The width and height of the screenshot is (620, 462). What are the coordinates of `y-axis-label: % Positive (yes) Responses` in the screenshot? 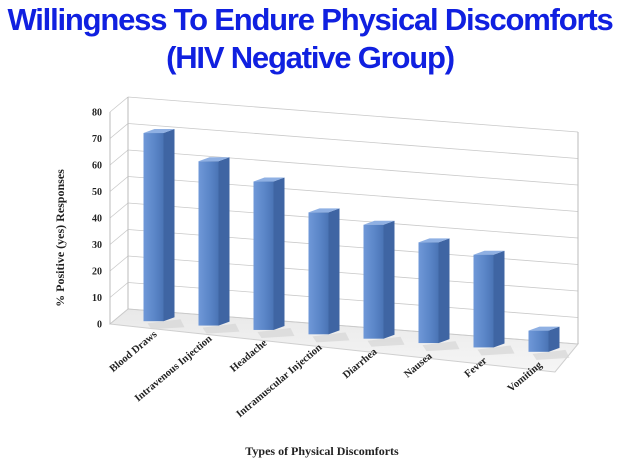 It's located at (60, 238).